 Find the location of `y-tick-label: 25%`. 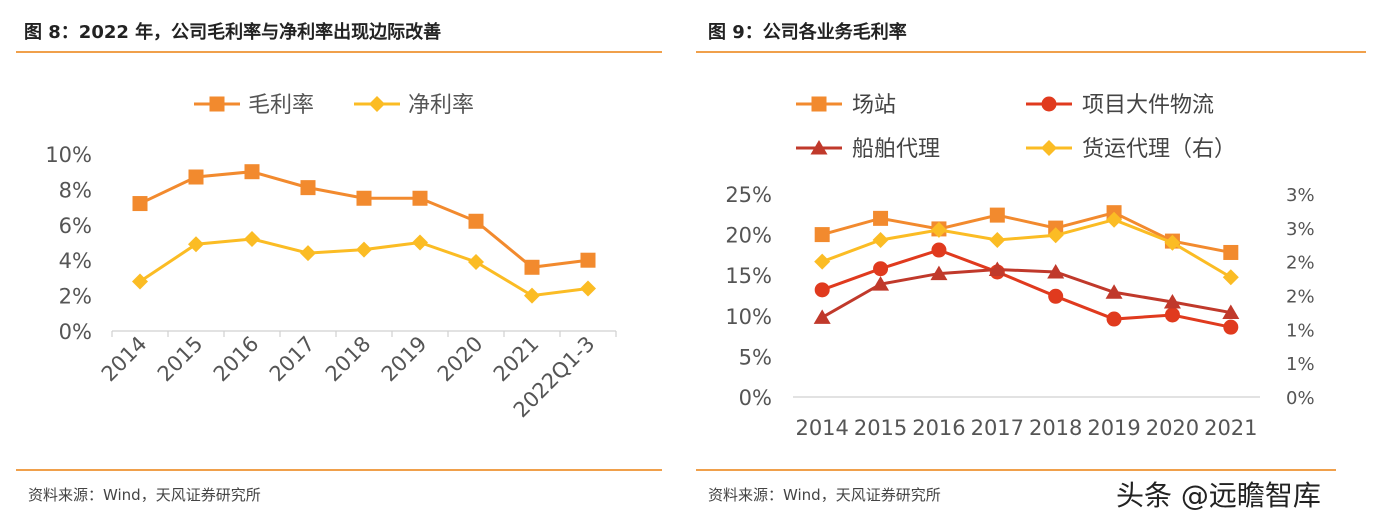

y-tick-label: 25% is located at coordinates (748, 195).